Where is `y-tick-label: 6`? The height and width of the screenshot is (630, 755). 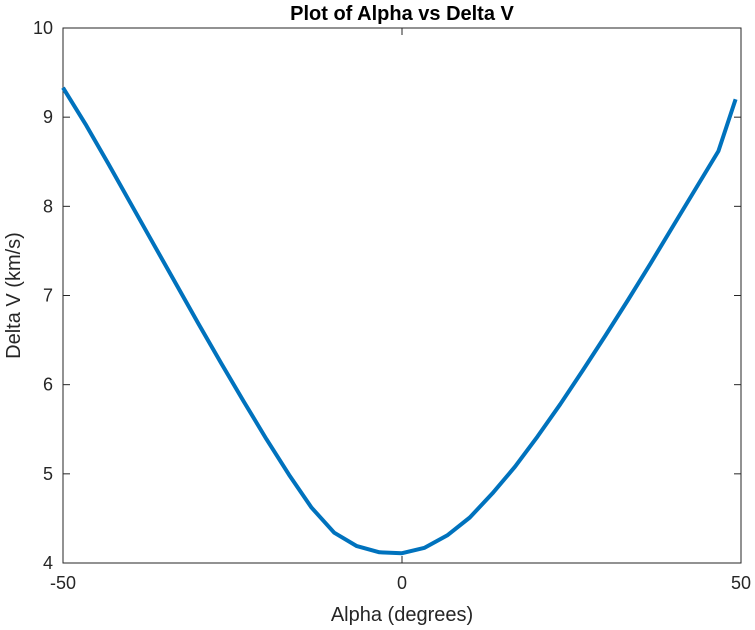 y-tick-label: 6 is located at coordinates (48, 385).